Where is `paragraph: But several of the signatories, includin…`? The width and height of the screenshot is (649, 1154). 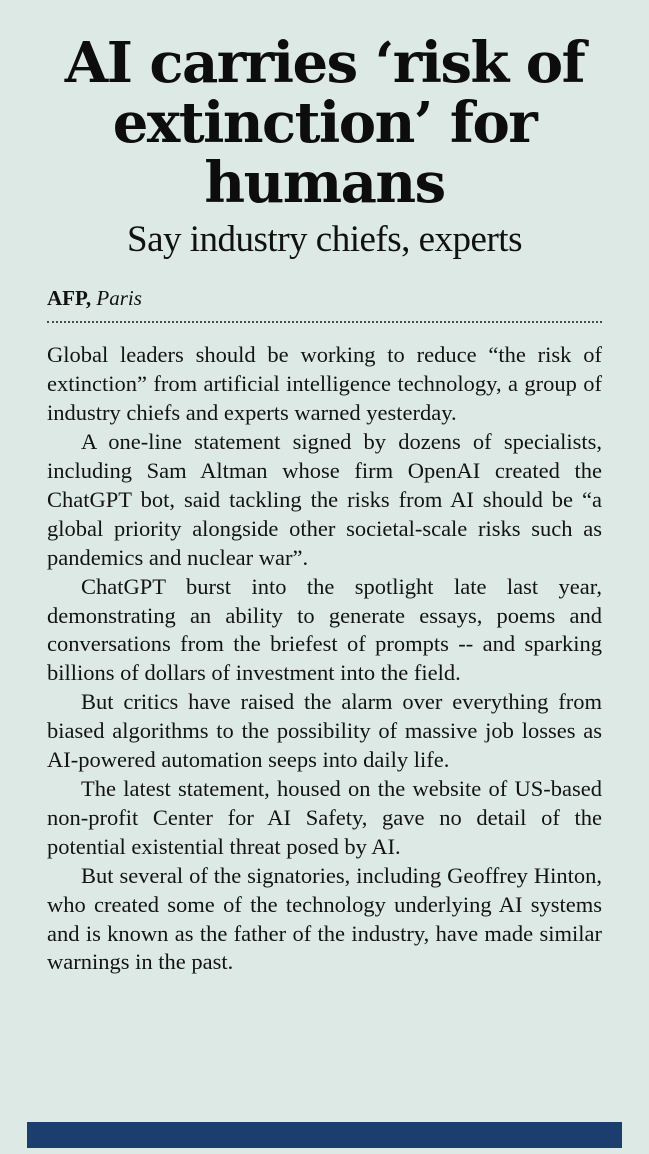 paragraph: But several of the signatories, includin… is located at coordinates (324, 918).